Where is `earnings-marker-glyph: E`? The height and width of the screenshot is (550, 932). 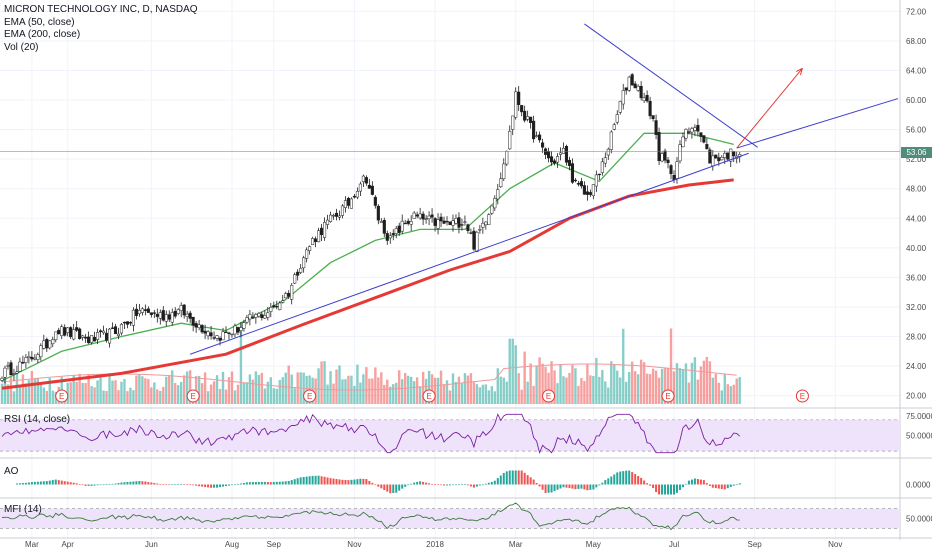 earnings-marker-glyph: E is located at coordinates (802, 396).